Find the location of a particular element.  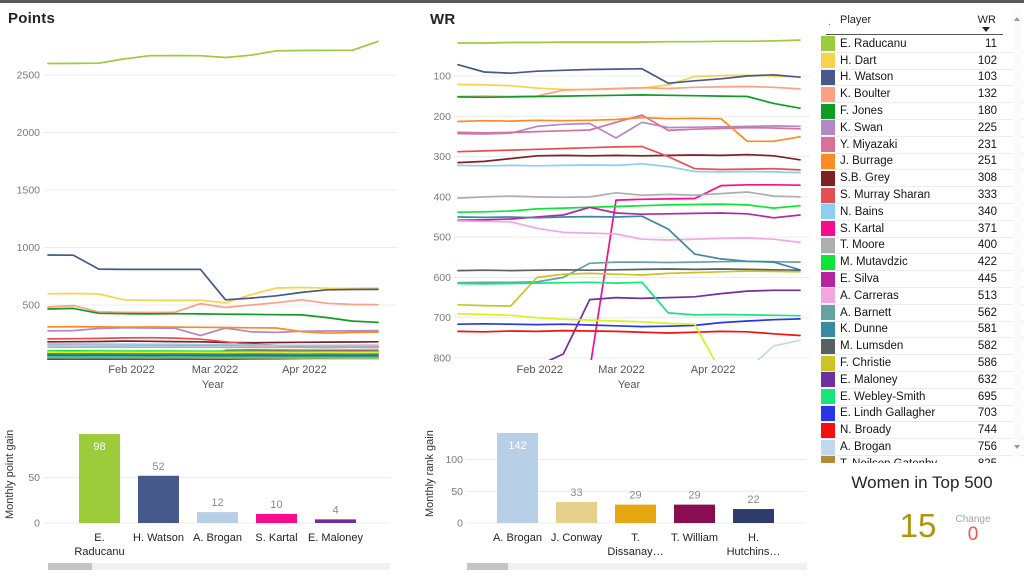

table-row: E. Webley-Smith 695 is located at coordinates (922, 397).